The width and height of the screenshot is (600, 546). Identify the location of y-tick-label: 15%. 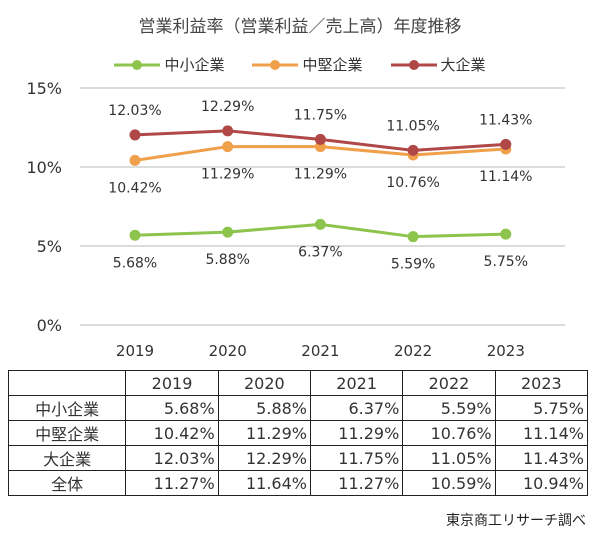
(44, 88).